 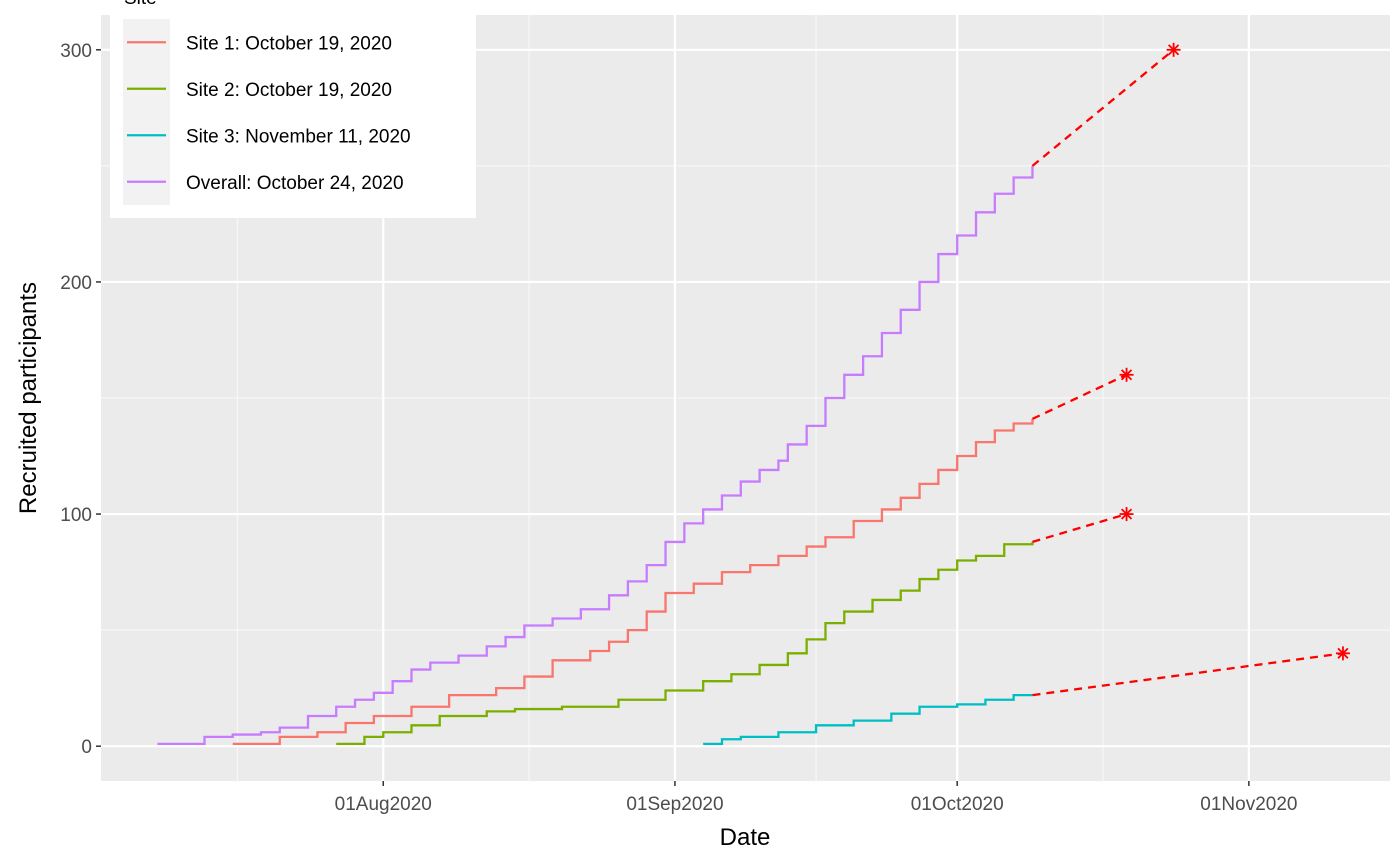 What do you see at coordinates (1248, 804) in the screenshot?
I see `x-tick-label: 01Nov2020` at bounding box center [1248, 804].